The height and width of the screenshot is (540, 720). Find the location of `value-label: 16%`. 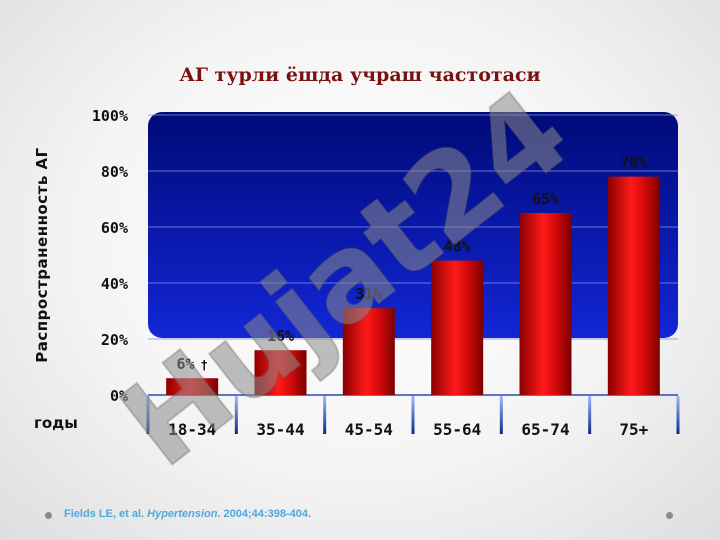

value-label: 16% is located at coordinates (280, 336).